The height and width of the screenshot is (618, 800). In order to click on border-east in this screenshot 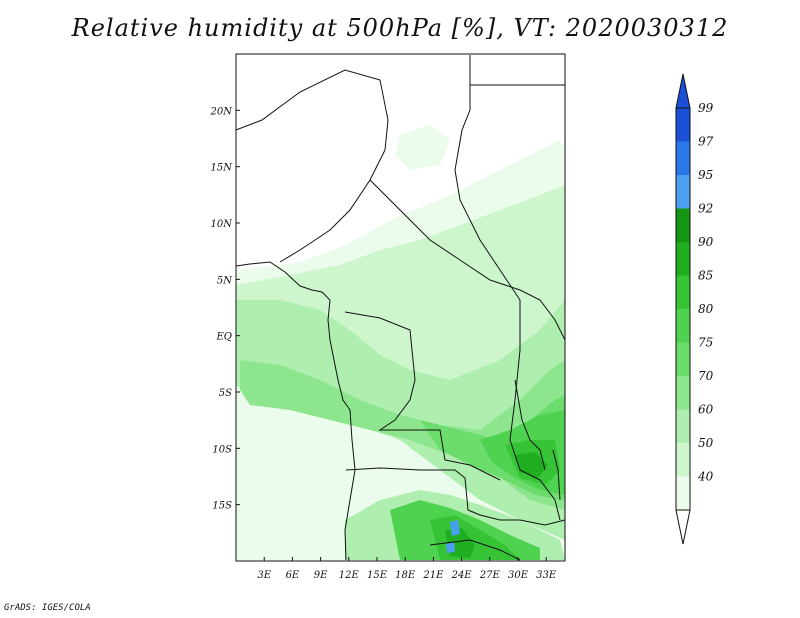, I will do `click(507, 288)`.